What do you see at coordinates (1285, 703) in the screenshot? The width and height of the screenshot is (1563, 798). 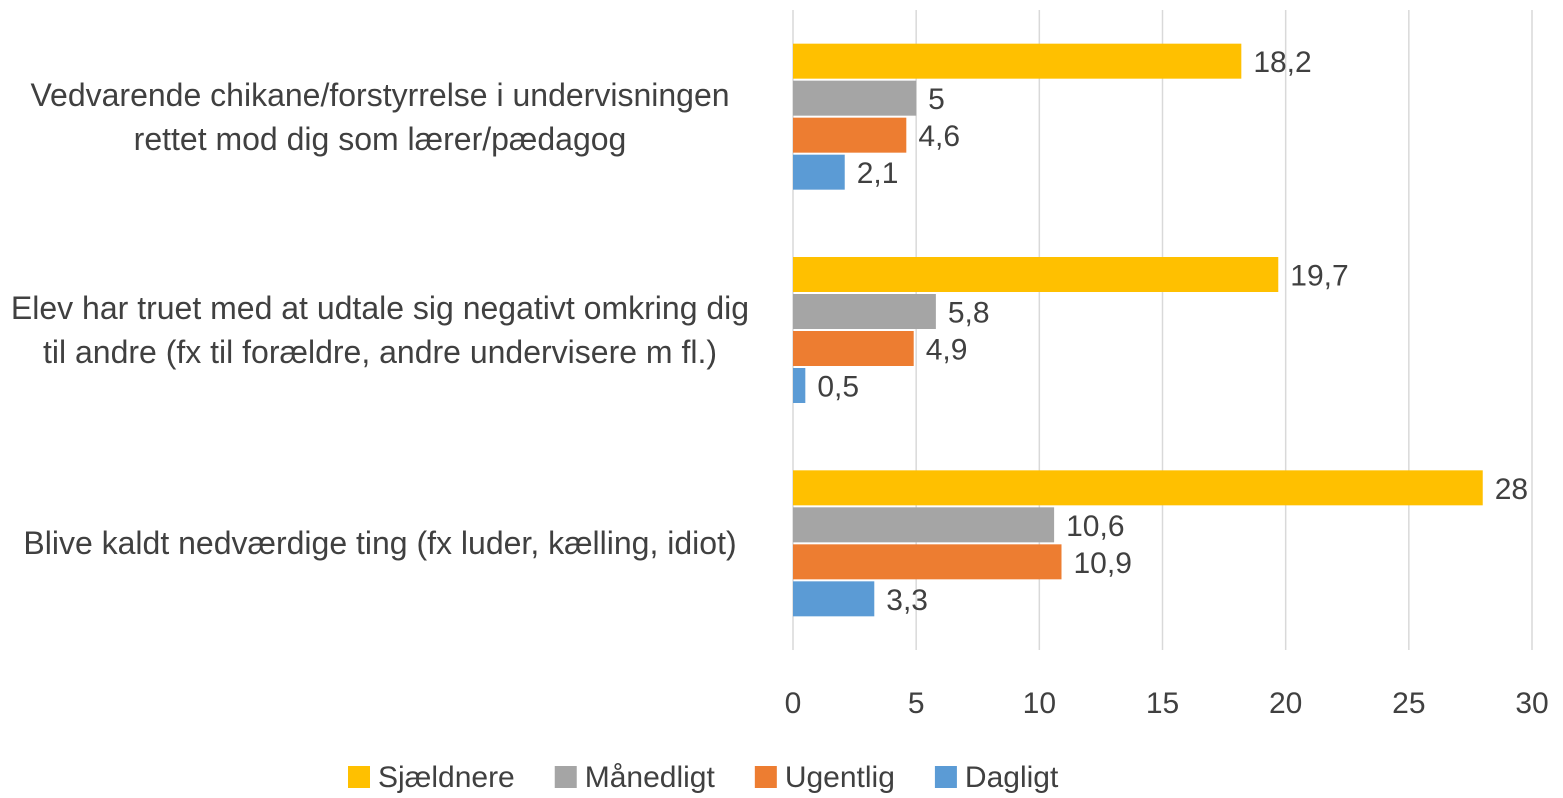 I see `x-tick-label: 20` at bounding box center [1285, 703].